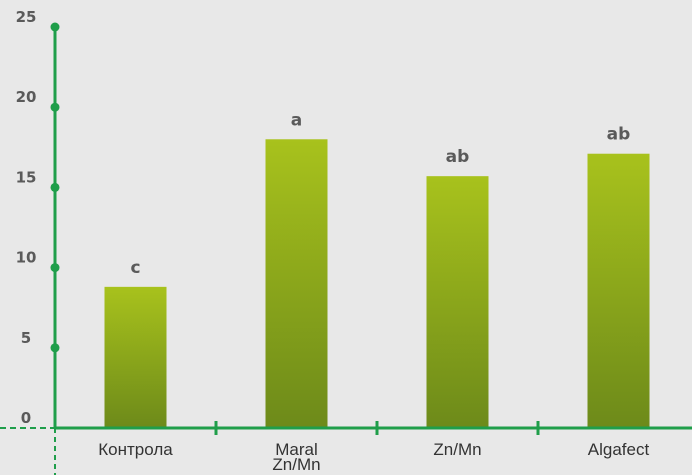 The width and height of the screenshot is (692, 475). What do you see at coordinates (26, 177) in the screenshot?
I see `y-tick-label-3: 15` at bounding box center [26, 177].